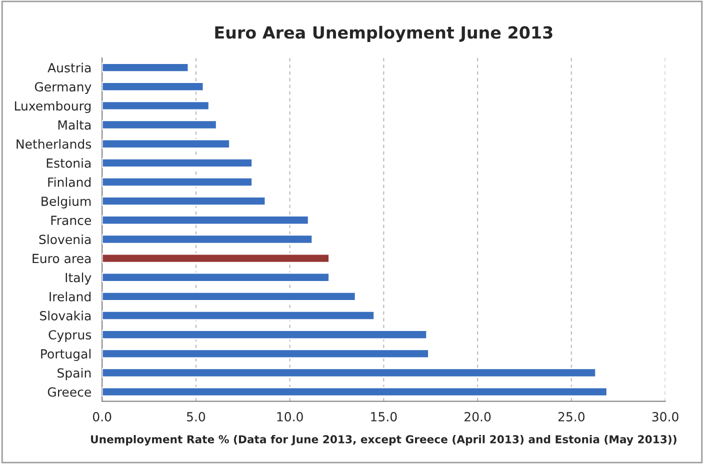  Describe the element at coordinates (102, 417) in the screenshot. I see `x-tick-label: 0.0` at that location.